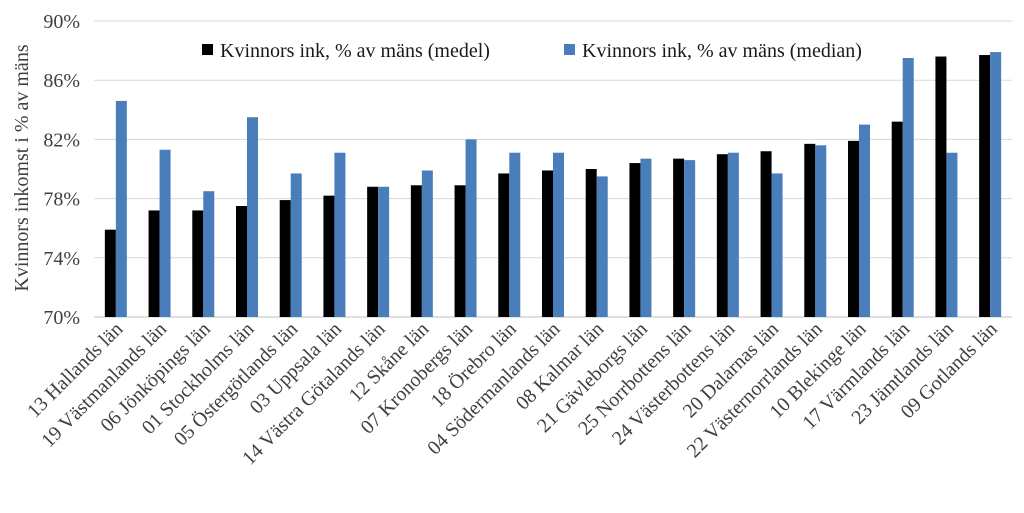 The image size is (1024, 513). I want to click on y-tick-label: 82%, so click(61, 140).